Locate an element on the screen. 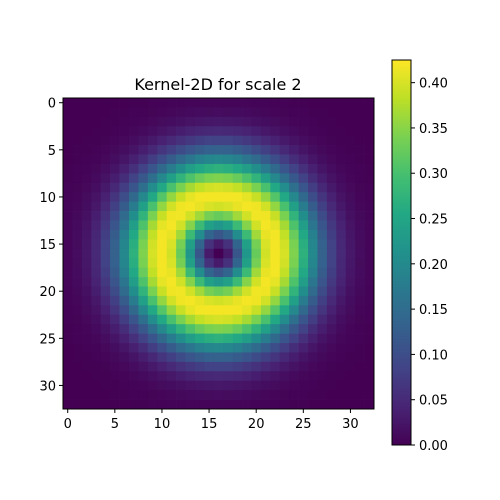 The image size is (500, 500). colorbar-tick-label: 0.10 is located at coordinates (433, 355).